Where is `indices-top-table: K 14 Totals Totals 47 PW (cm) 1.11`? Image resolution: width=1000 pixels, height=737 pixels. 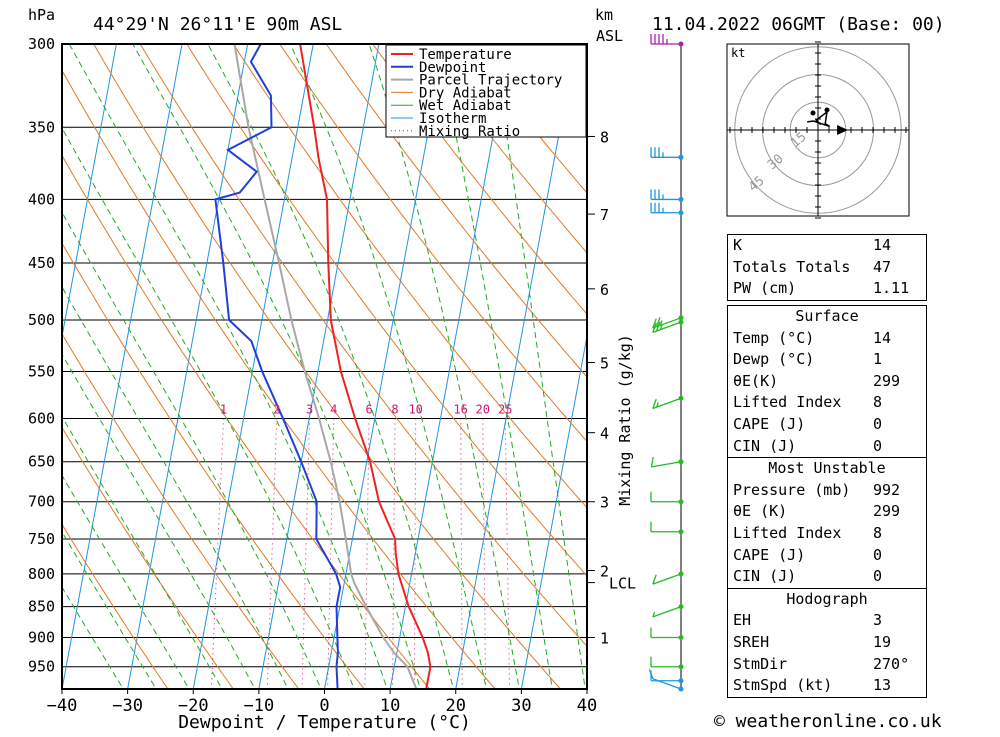 indices-top-table: K 14 Totals Totals 47 PW (cm) 1.11 is located at coordinates (827, 267).